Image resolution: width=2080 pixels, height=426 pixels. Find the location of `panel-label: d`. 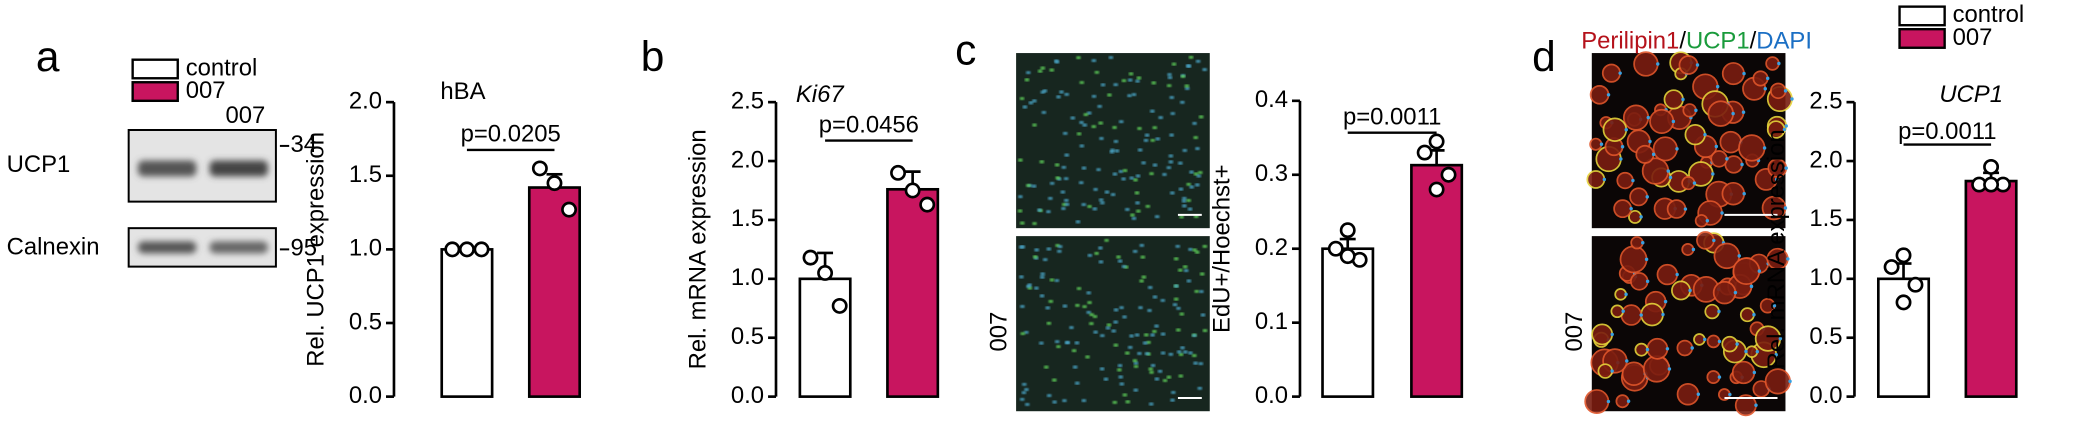

panel-label: d is located at coordinates (1544, 56).